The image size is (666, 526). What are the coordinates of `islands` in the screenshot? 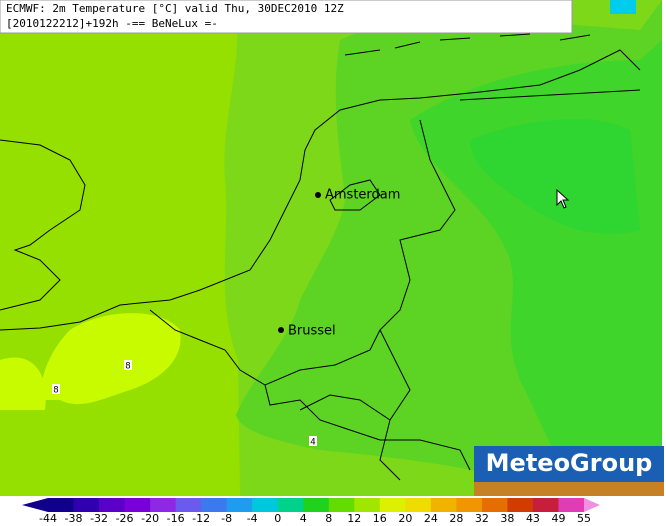 It's located at (467, 44).